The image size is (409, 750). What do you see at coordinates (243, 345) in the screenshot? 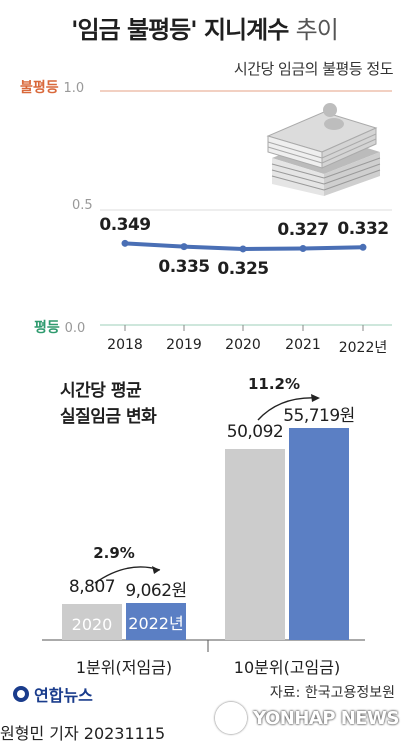
I see `x-tick-label: 2020` at bounding box center [243, 345].